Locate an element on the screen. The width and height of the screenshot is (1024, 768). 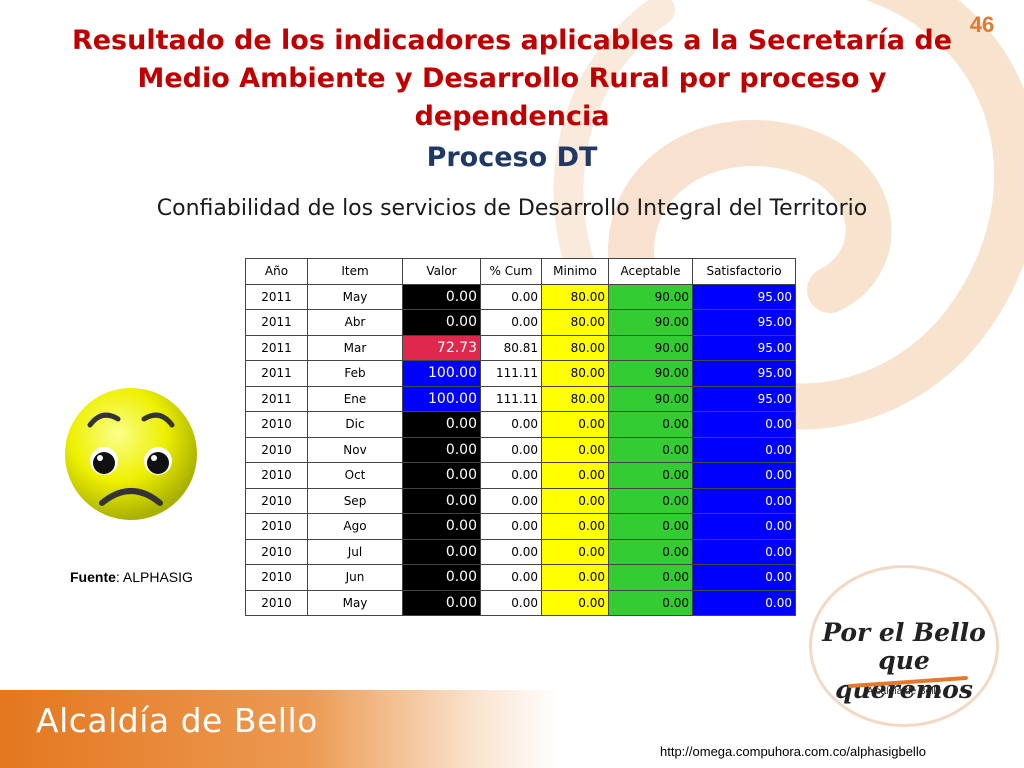
table-row: 2010 Sep 0.00 0.00 0.00 0.00 0.00 is located at coordinates (520, 500).